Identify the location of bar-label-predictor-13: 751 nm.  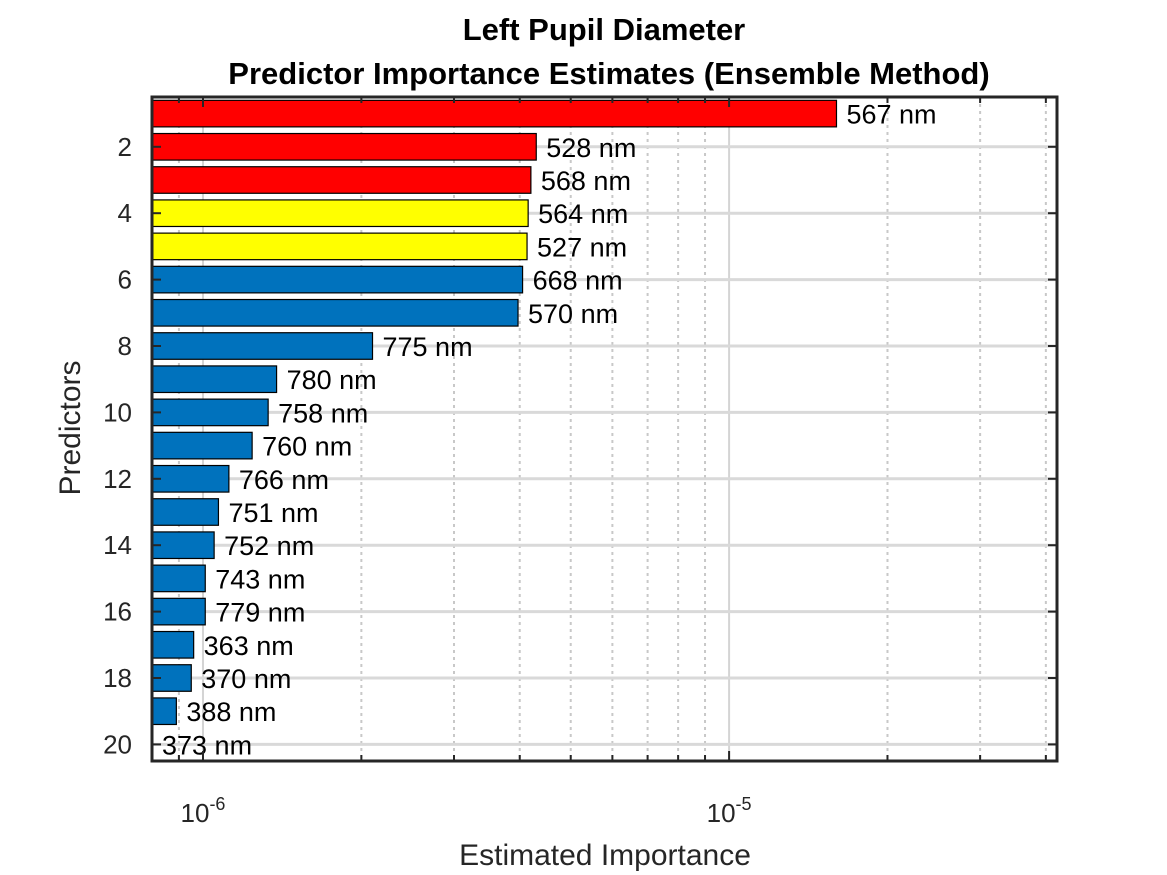
(273, 513).